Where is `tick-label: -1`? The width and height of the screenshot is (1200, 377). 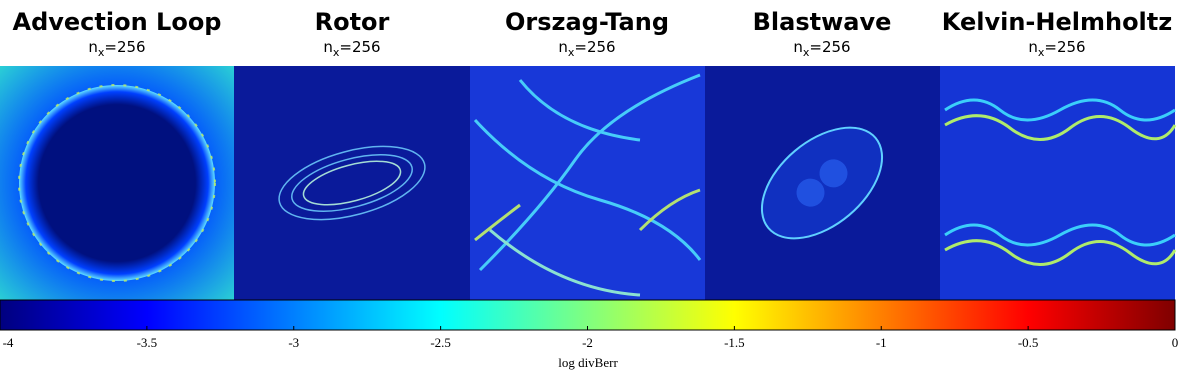 tick-label: -1 is located at coordinates (881, 342).